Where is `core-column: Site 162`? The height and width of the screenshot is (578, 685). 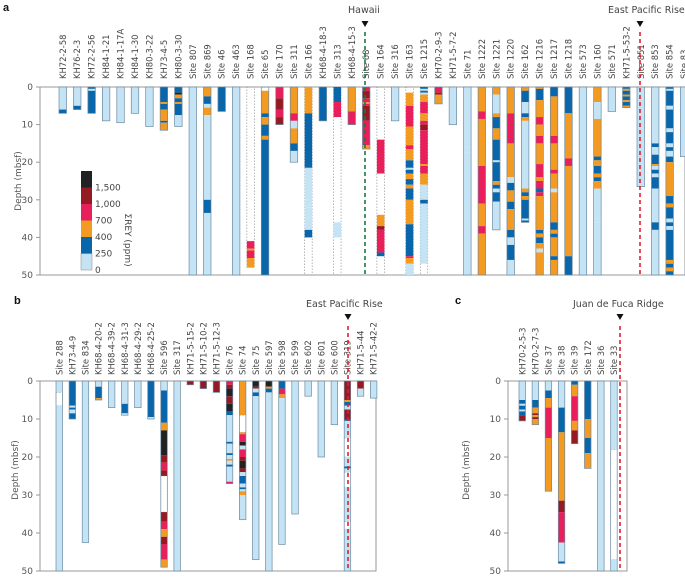
core-column: Site 162 is located at coordinates (525, 133).